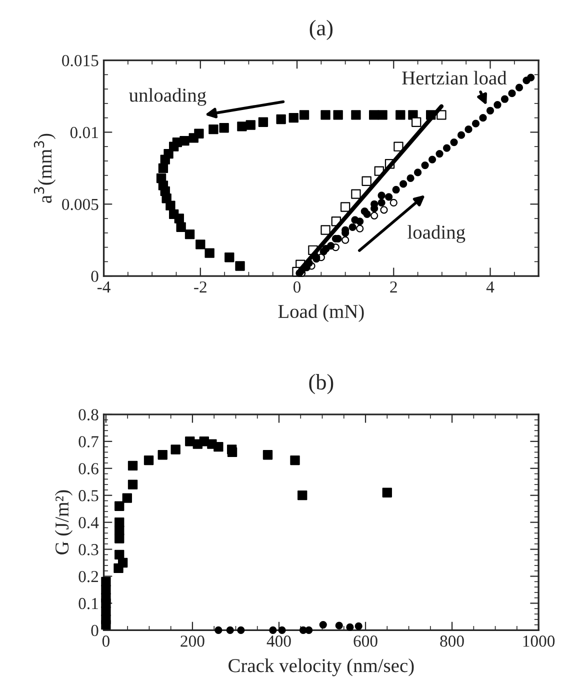  What do you see at coordinates (200, 286) in the screenshot?
I see `x-tick-label: -2` at bounding box center [200, 286].